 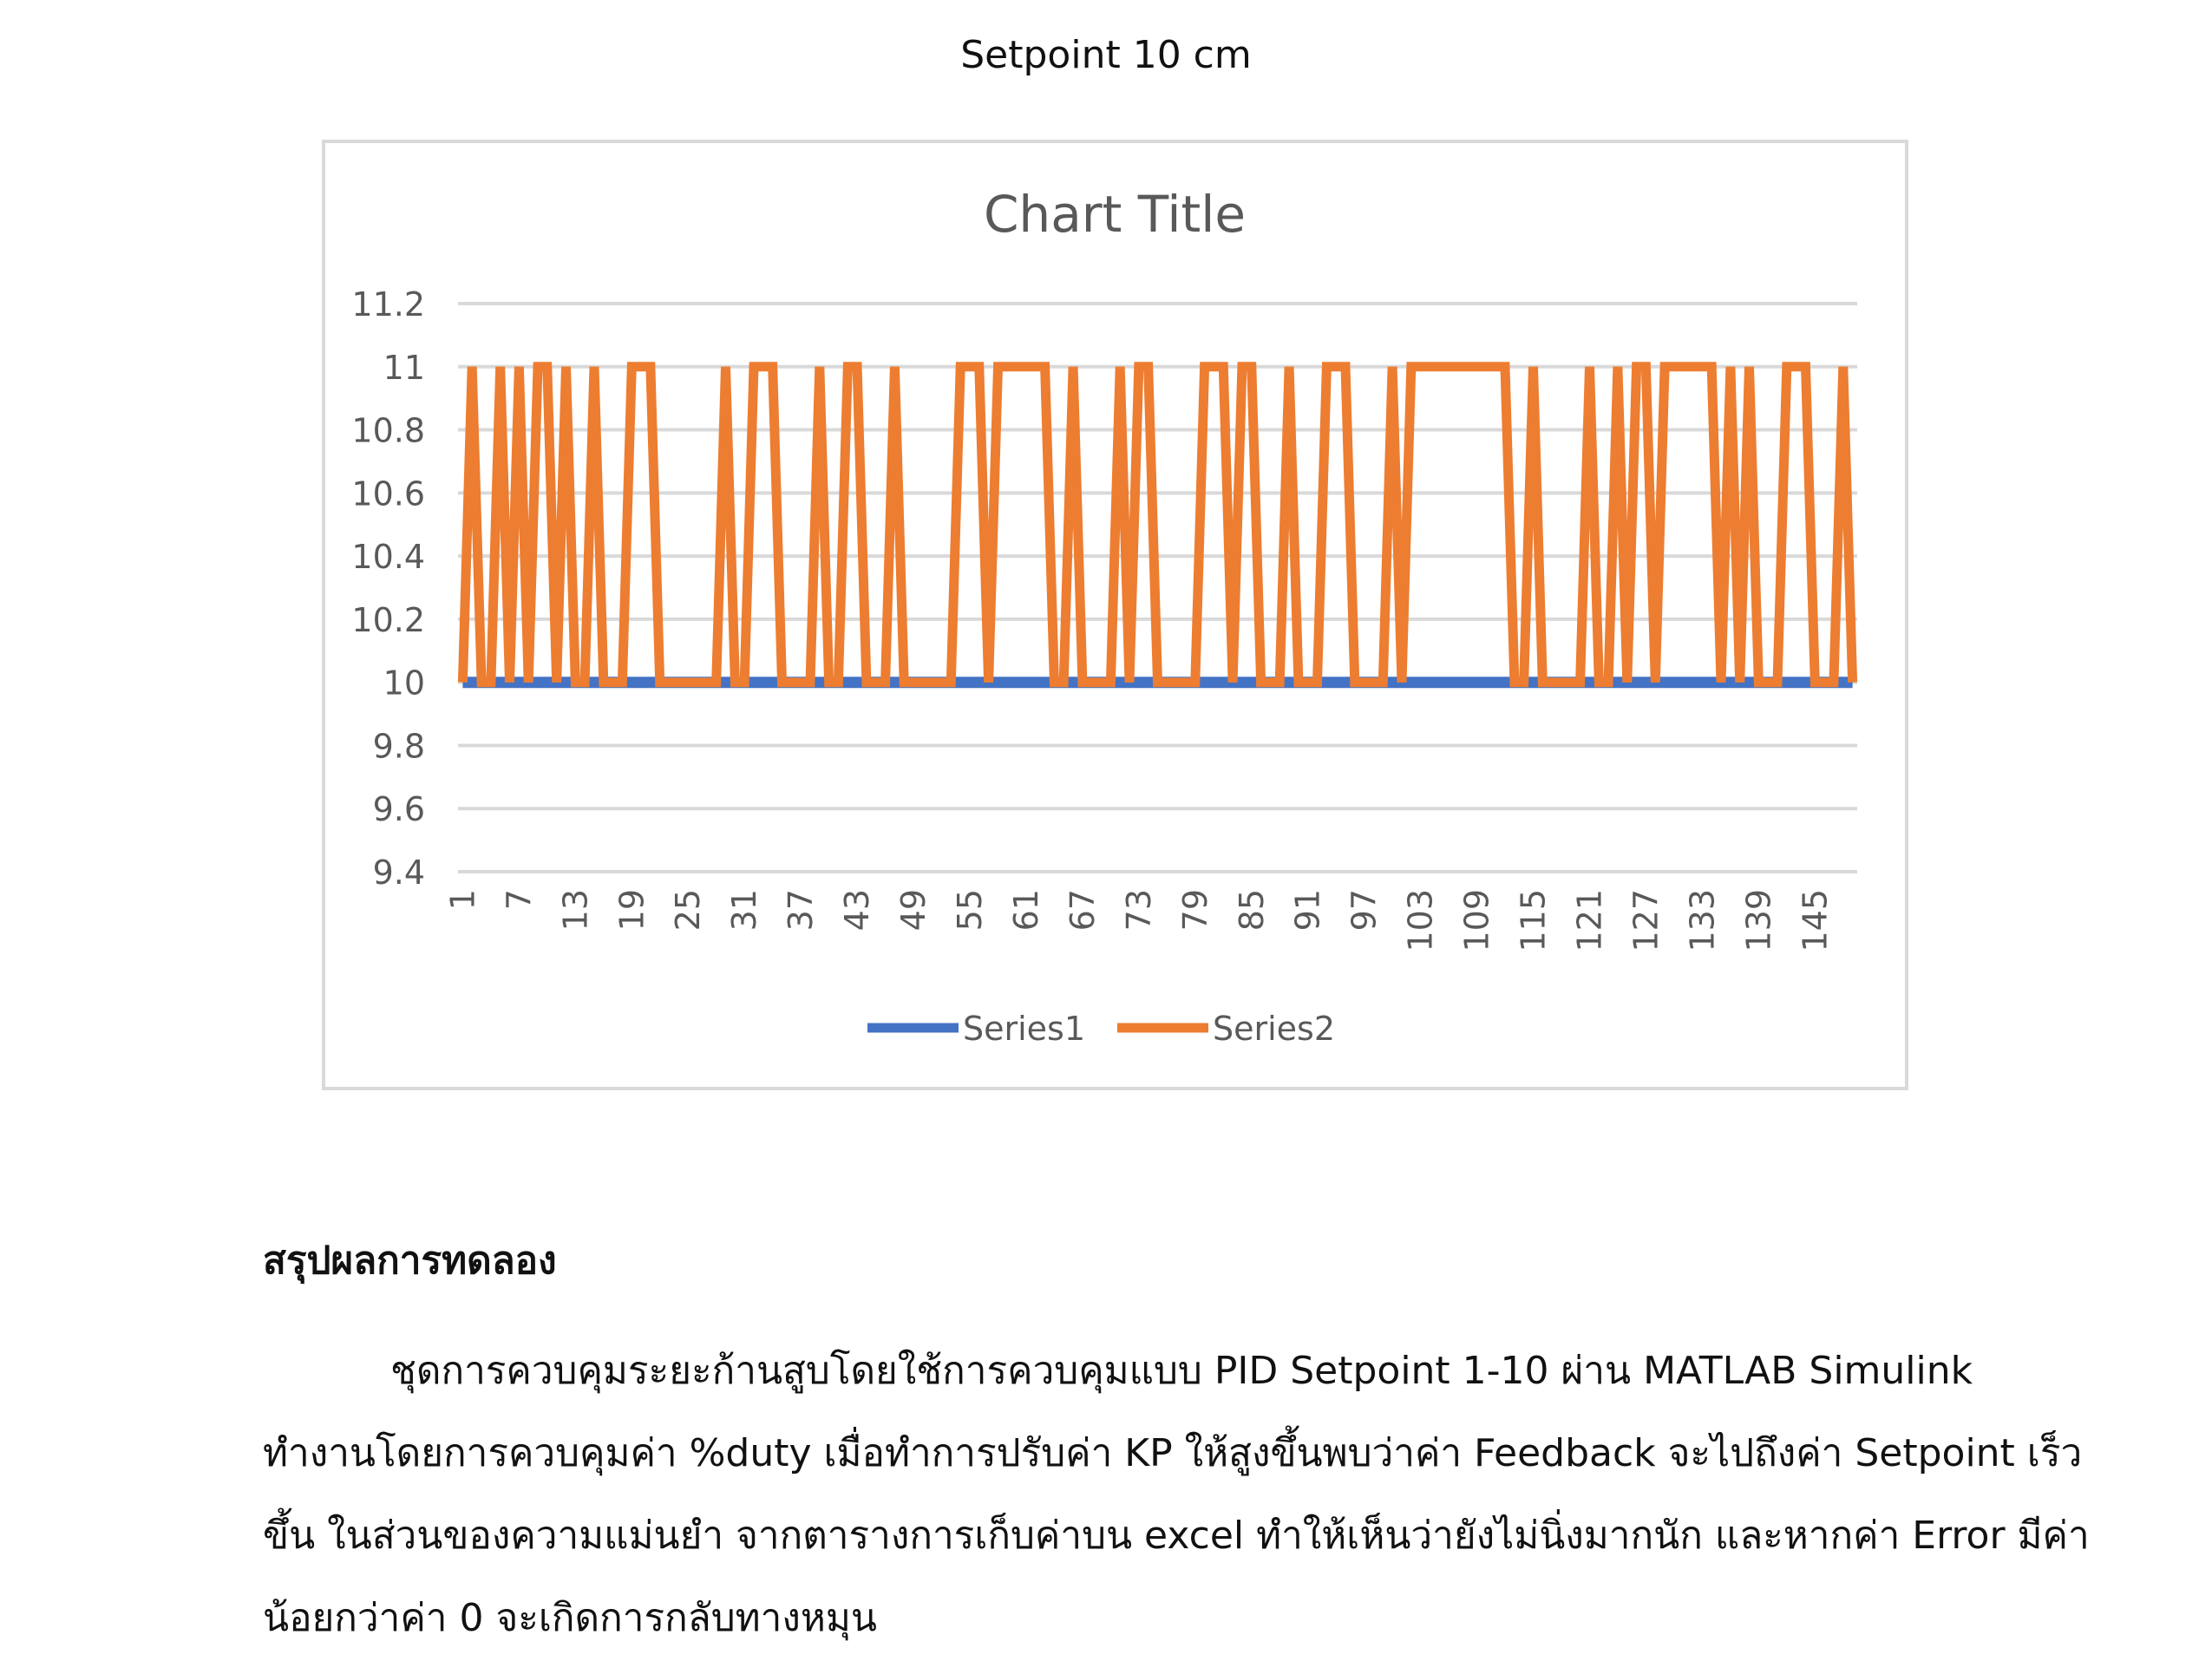 I want to click on x-tick-label: 79, so click(x=1195, y=910).